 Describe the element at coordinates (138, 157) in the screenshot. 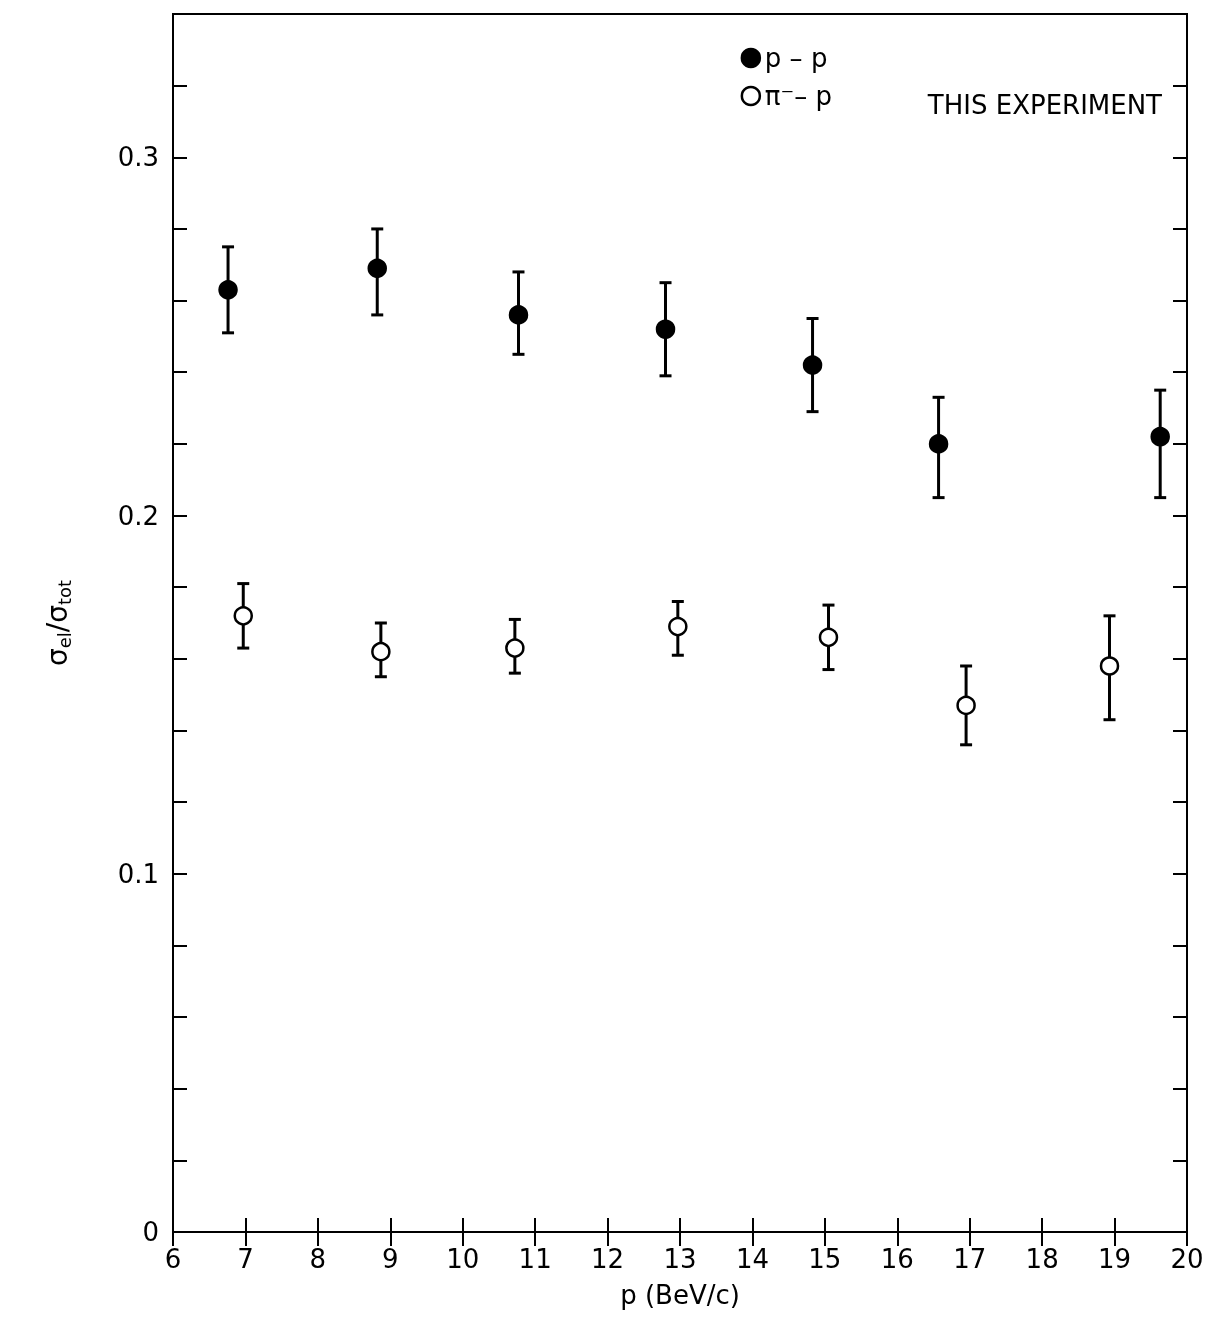

I see `y-tick-label: 0.3` at that location.